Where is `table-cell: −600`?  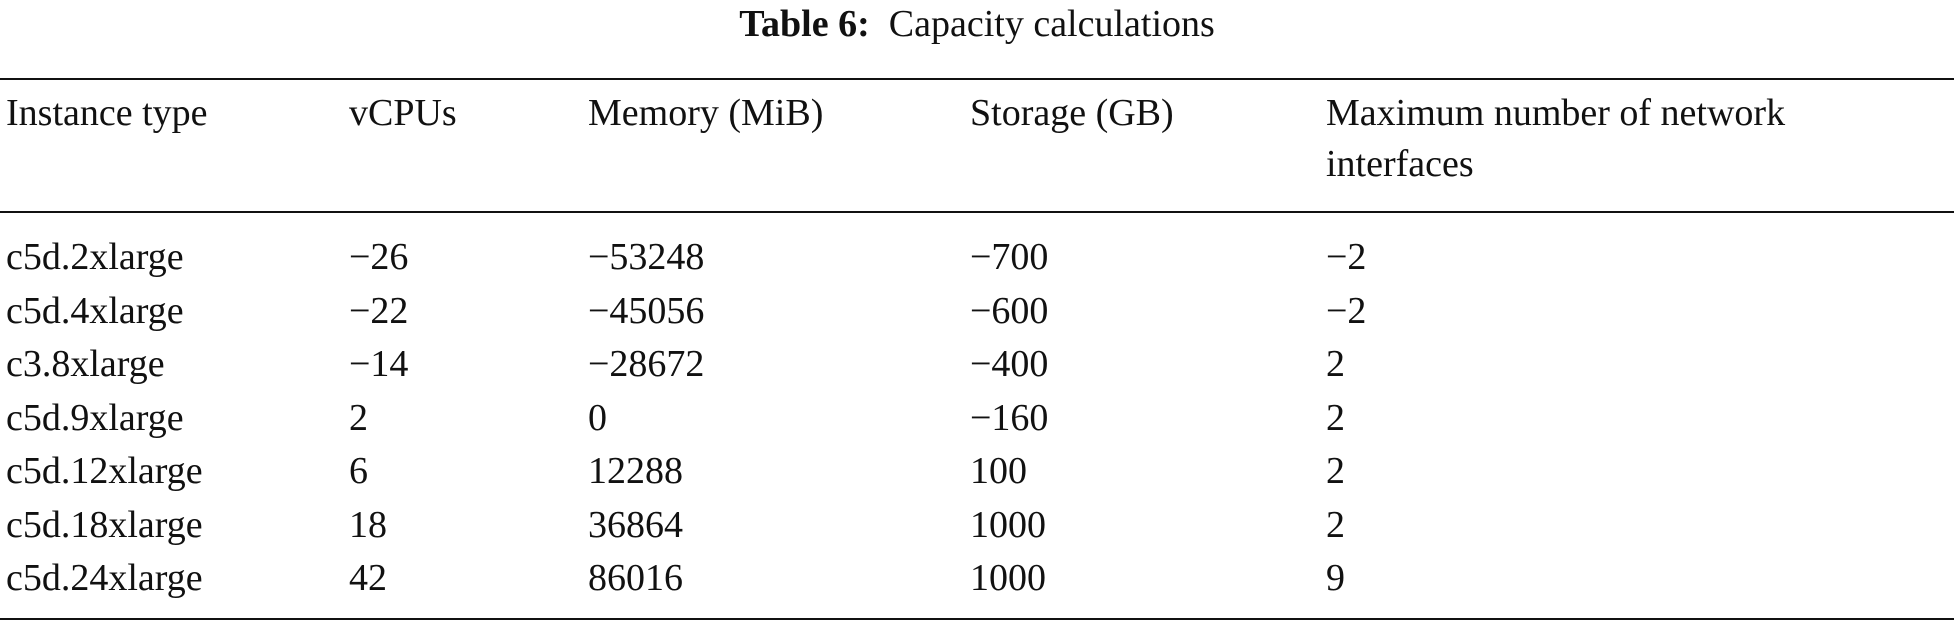 table-cell: −600 is located at coordinates (1009, 310).